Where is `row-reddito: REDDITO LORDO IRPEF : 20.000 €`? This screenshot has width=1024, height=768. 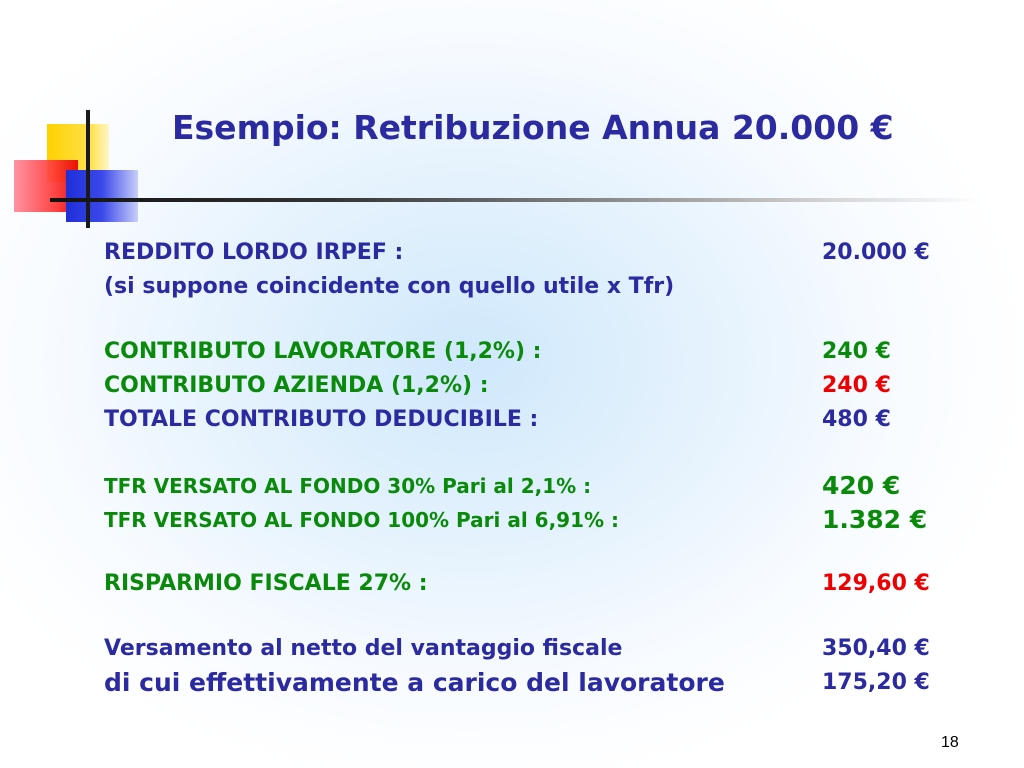
row-reddito: REDDITO LORDO IRPEF : 20.000 € is located at coordinates (539, 257).